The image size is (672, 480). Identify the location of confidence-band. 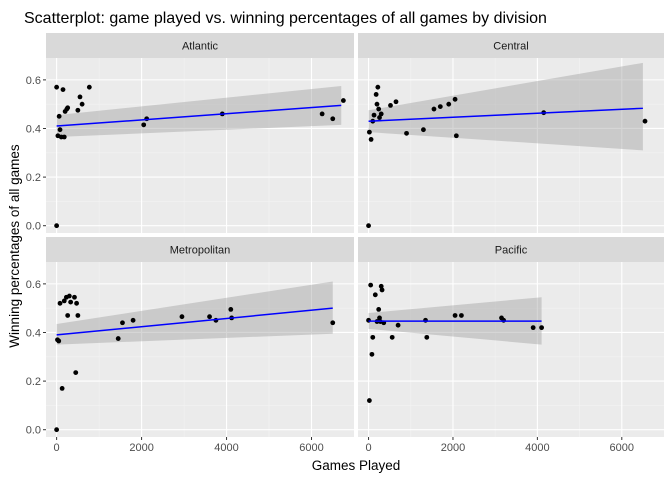
(505, 106).